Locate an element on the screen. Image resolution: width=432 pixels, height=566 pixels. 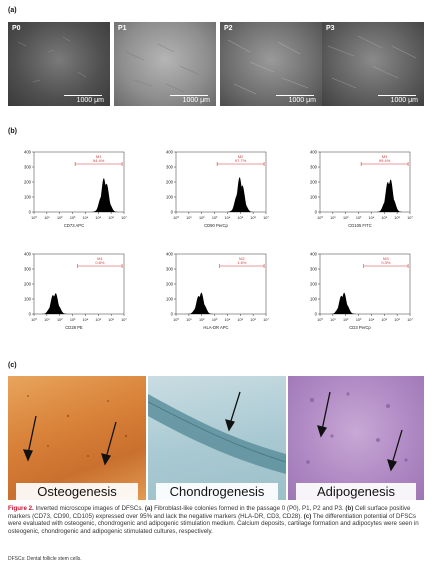
histogram-xlabel: CD3 PerCp is located at coordinates (360, 327).